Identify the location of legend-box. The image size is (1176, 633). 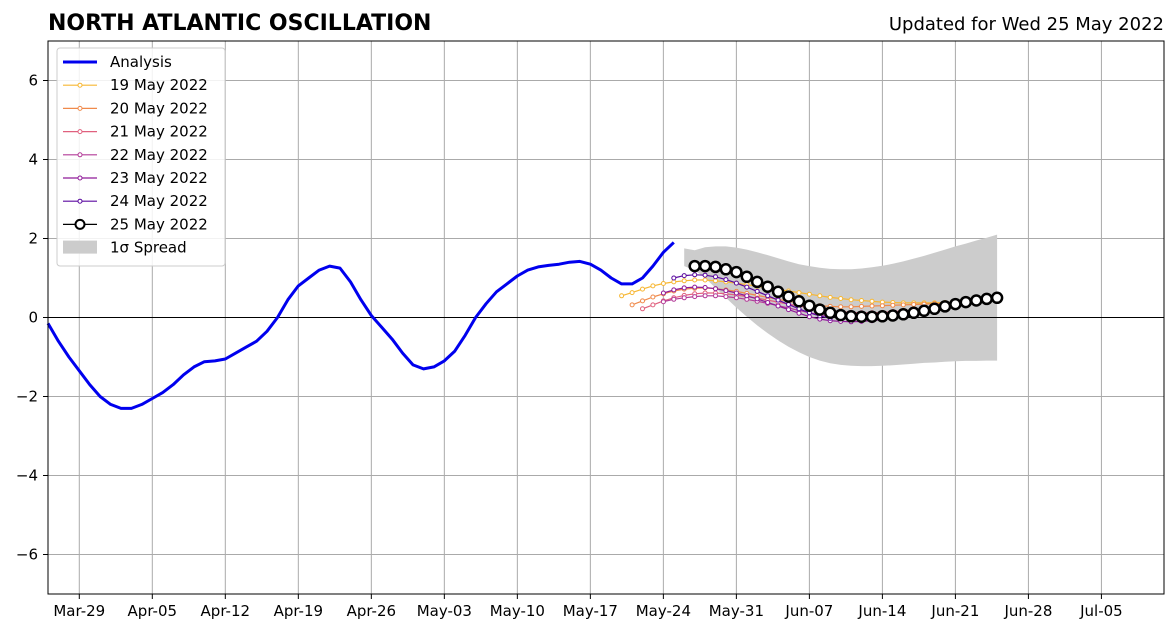
(141, 157).